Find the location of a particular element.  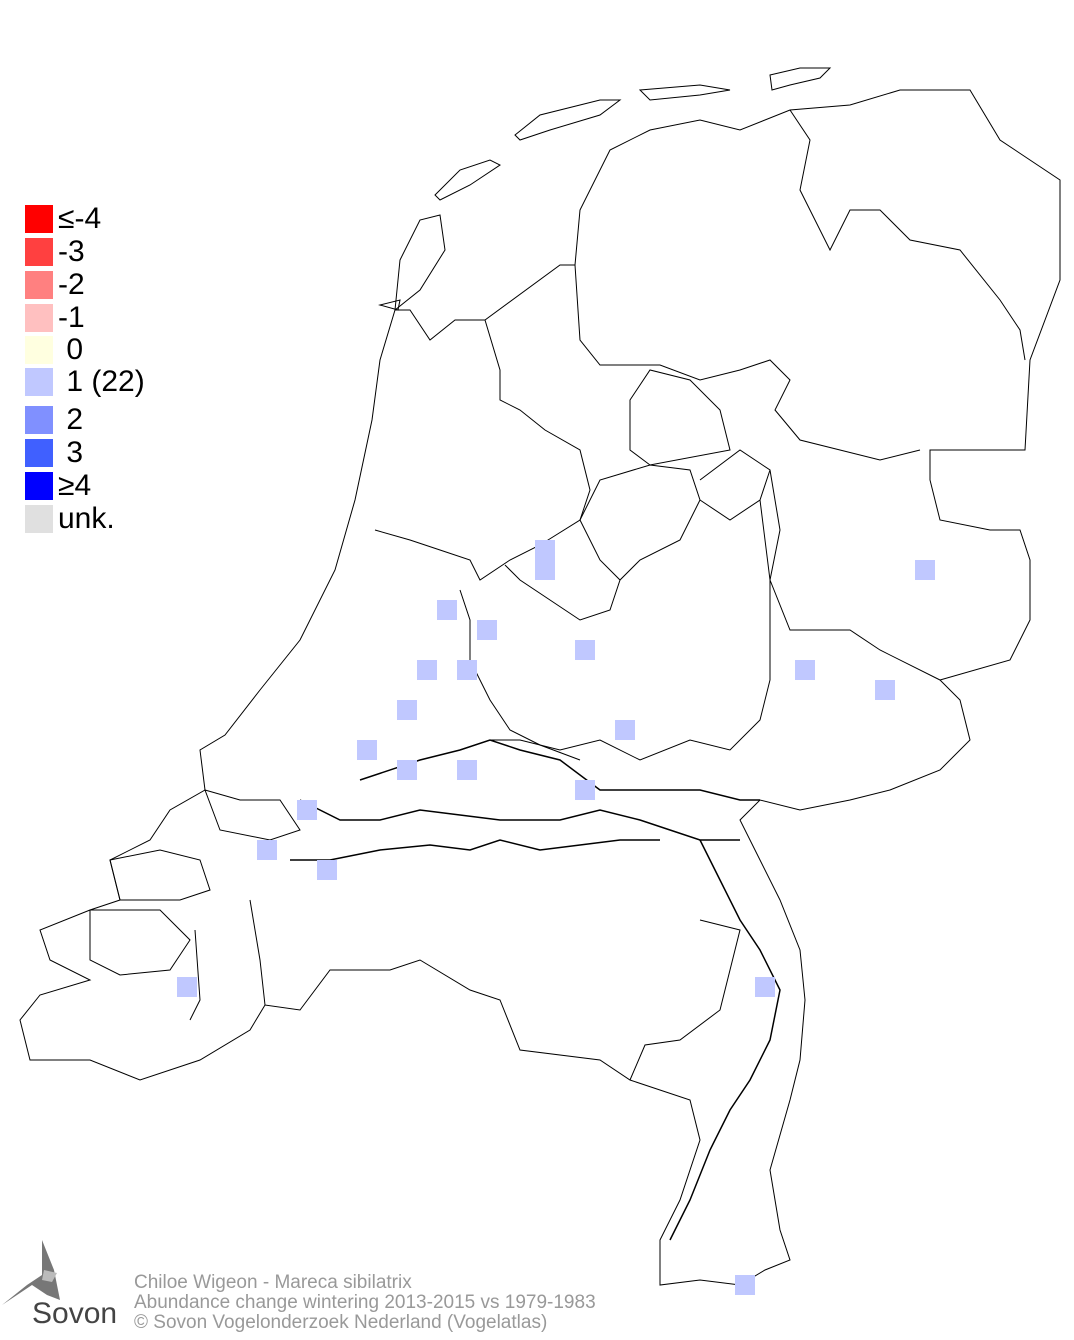

legend-item: -1 is located at coordinates (55, 317).